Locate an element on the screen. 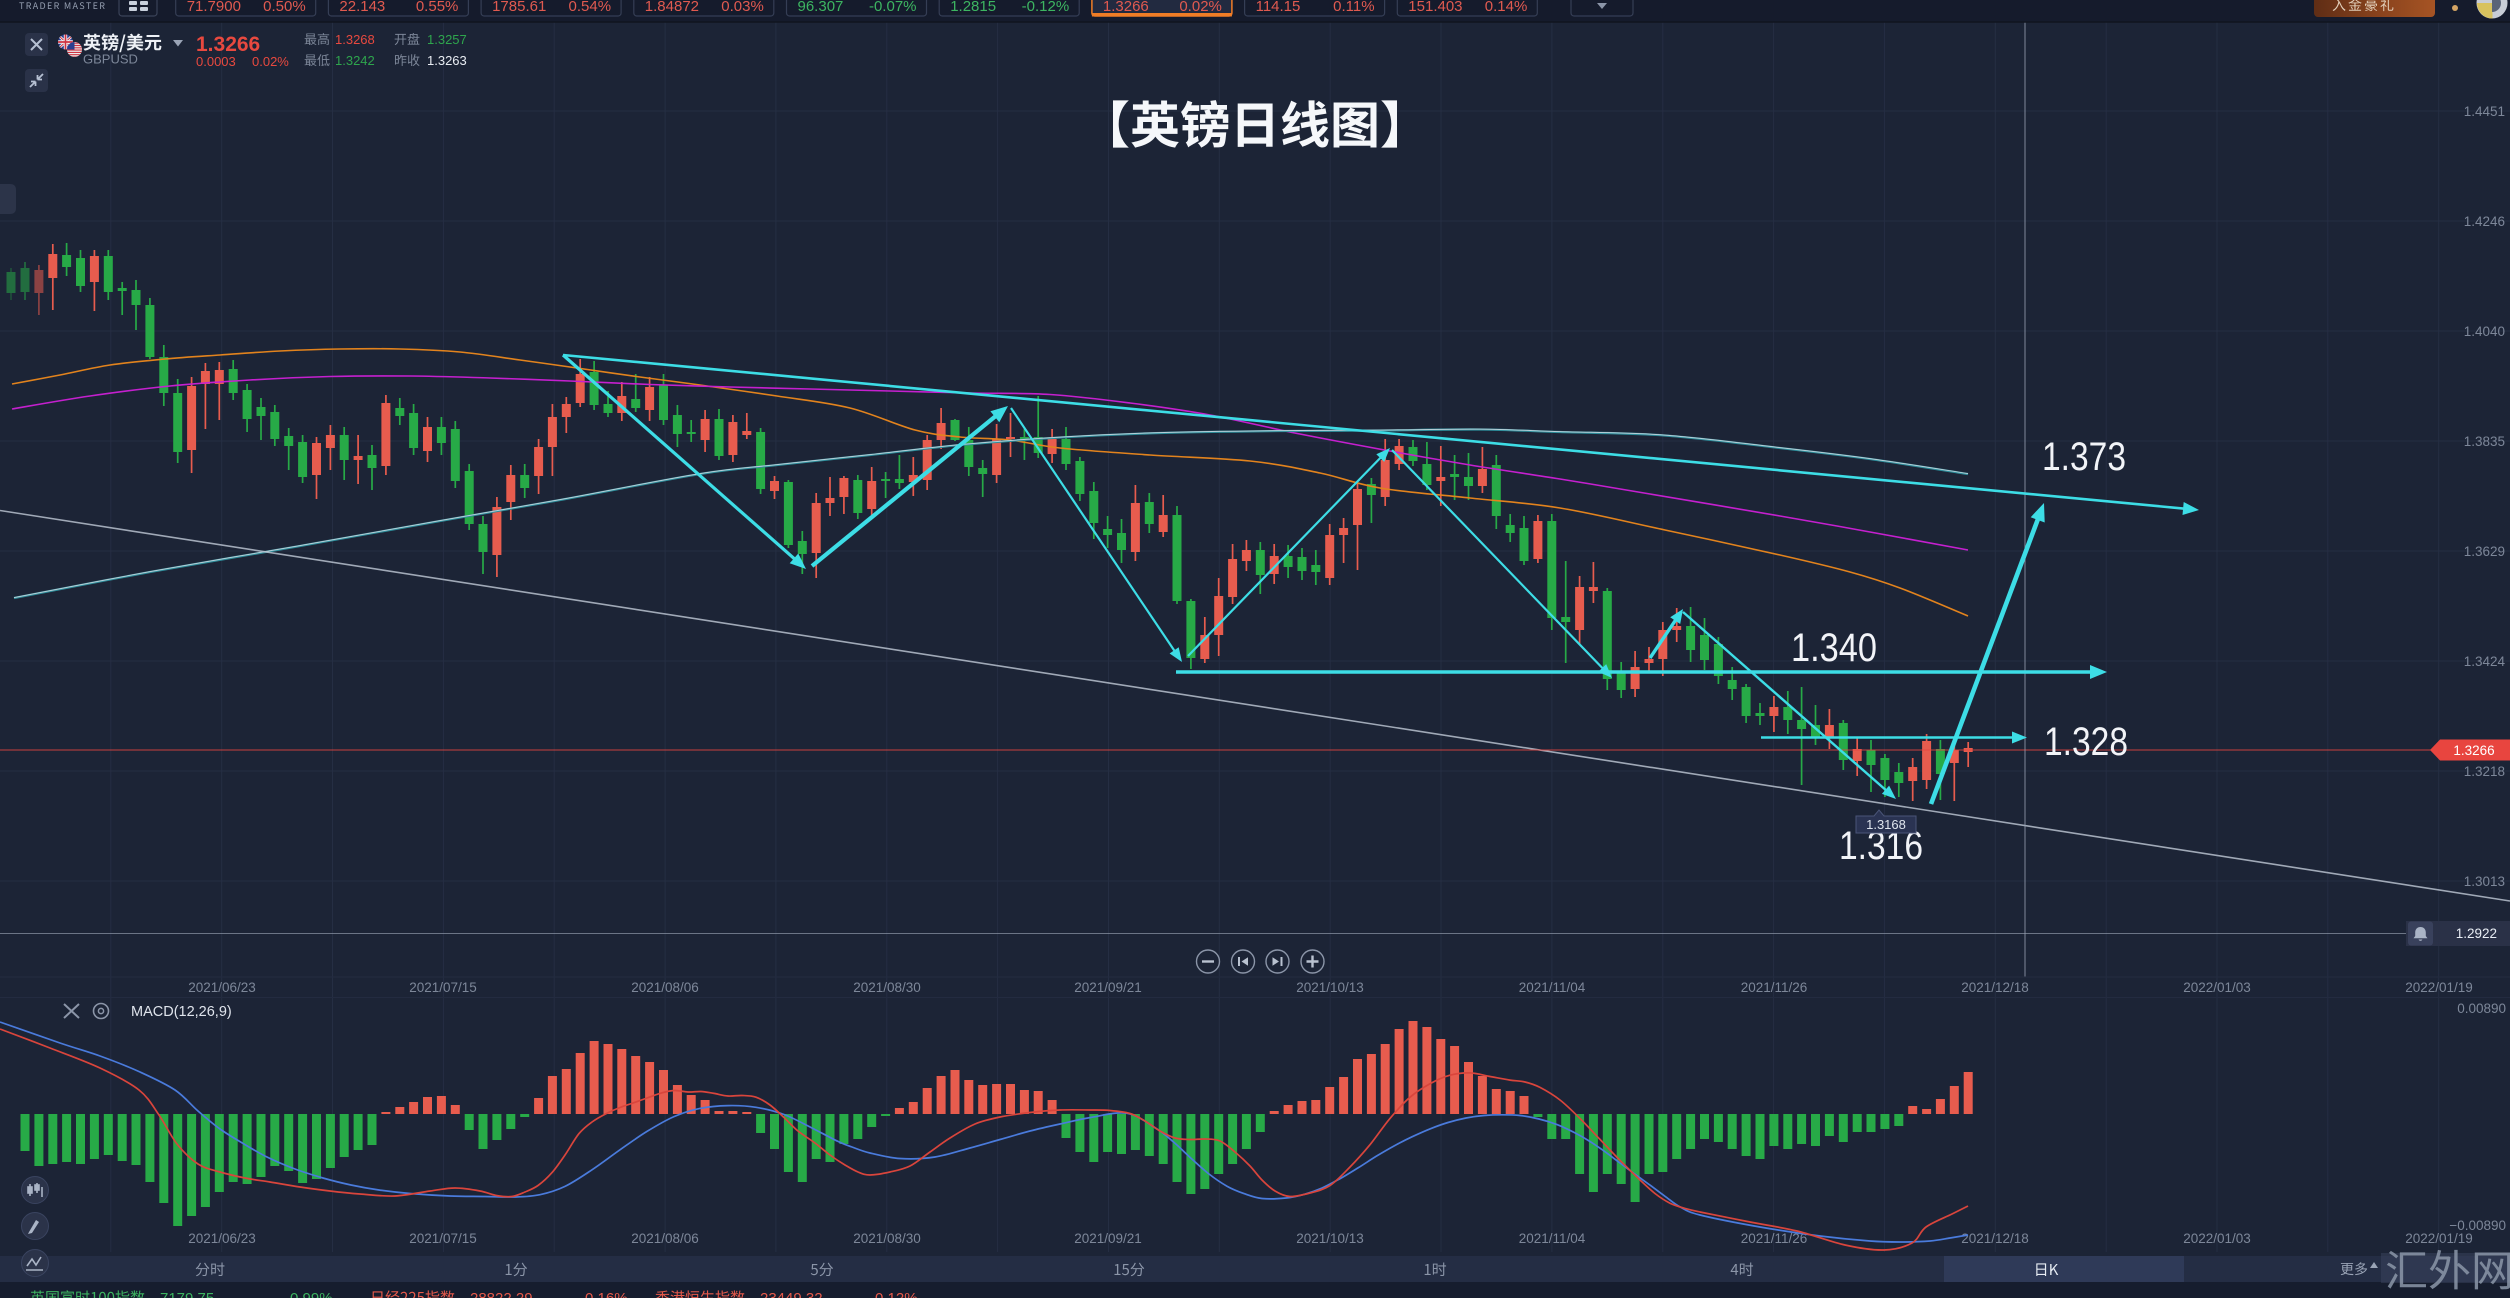 The height and width of the screenshot is (1298, 2510). svg-text: 1.3013 is located at coordinates (2484, 881).